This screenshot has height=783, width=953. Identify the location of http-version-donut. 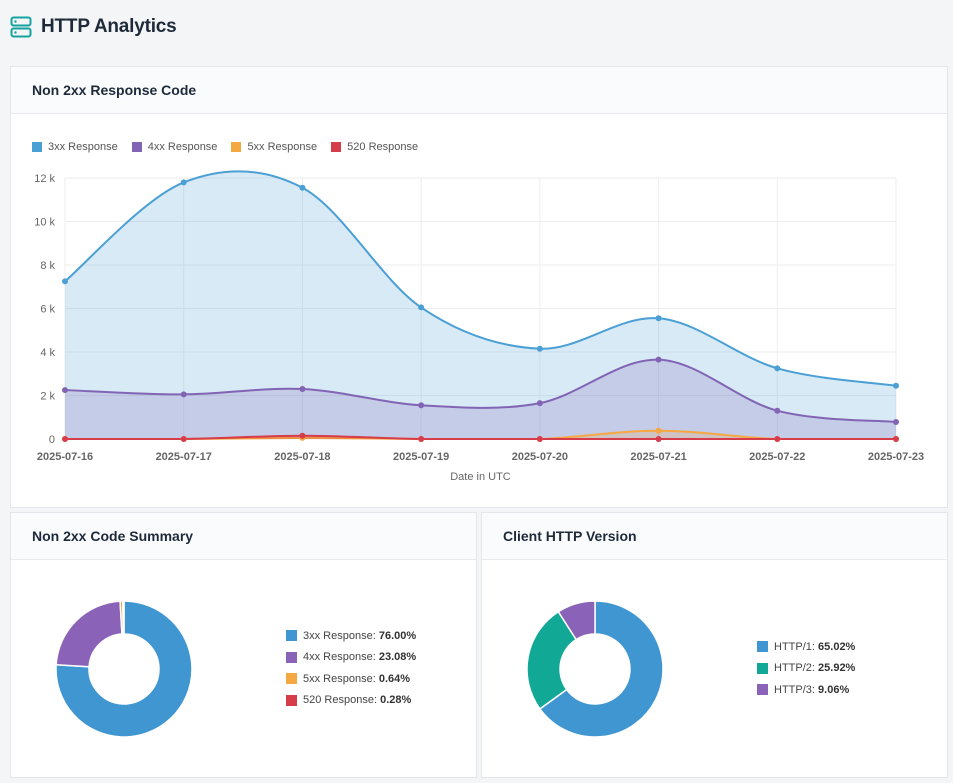
(595, 669).